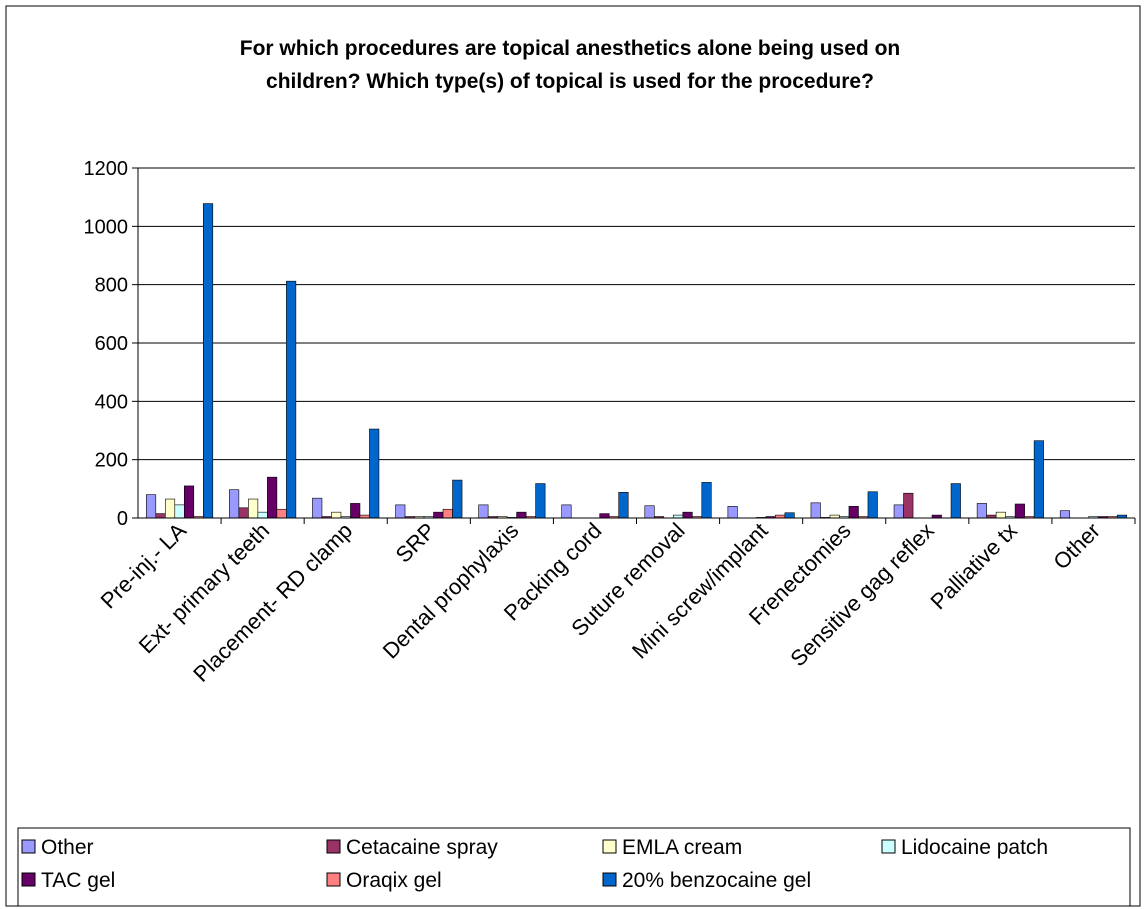  What do you see at coordinates (974, 847) in the screenshot?
I see `legend-label: Lidocaine patch` at bounding box center [974, 847].